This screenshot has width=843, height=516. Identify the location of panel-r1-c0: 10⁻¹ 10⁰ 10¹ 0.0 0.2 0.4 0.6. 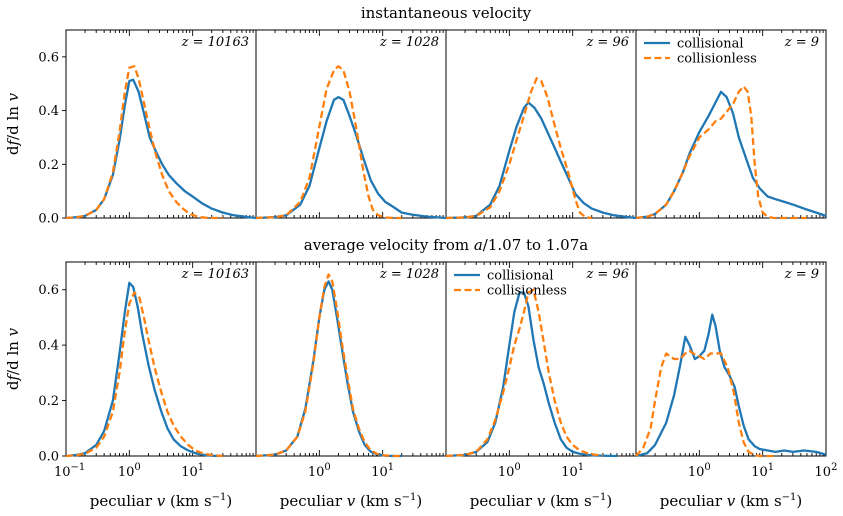
(147, 371).